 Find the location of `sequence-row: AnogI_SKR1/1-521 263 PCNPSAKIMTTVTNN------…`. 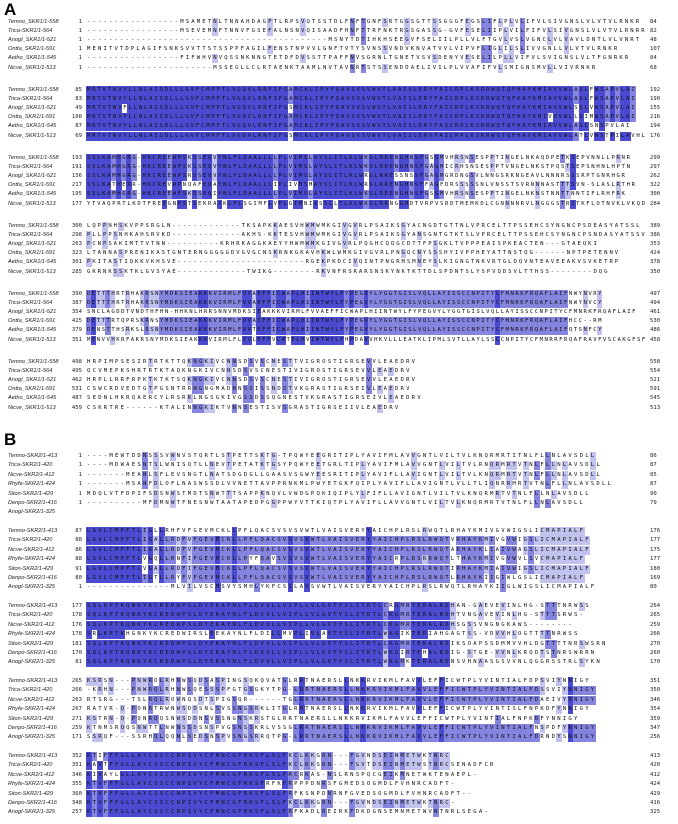

sequence-row: AnogI_SKR1/1-521 263 PCNPSAKIMTTVTNN------… is located at coordinates (342, 245).